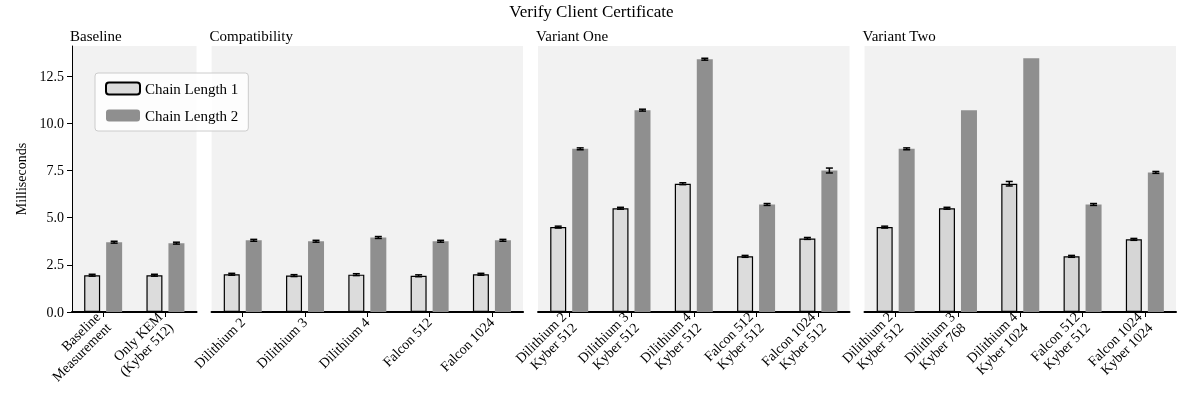 The height and width of the screenshot is (417, 1183). I want to click on text: Verify Client Certificate, so click(591, 11).